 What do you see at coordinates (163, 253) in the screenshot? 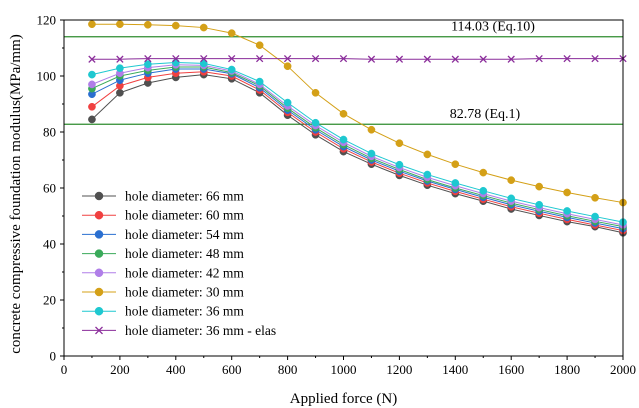
I see `legend-item: hole diameter: 48 mm` at bounding box center [163, 253].